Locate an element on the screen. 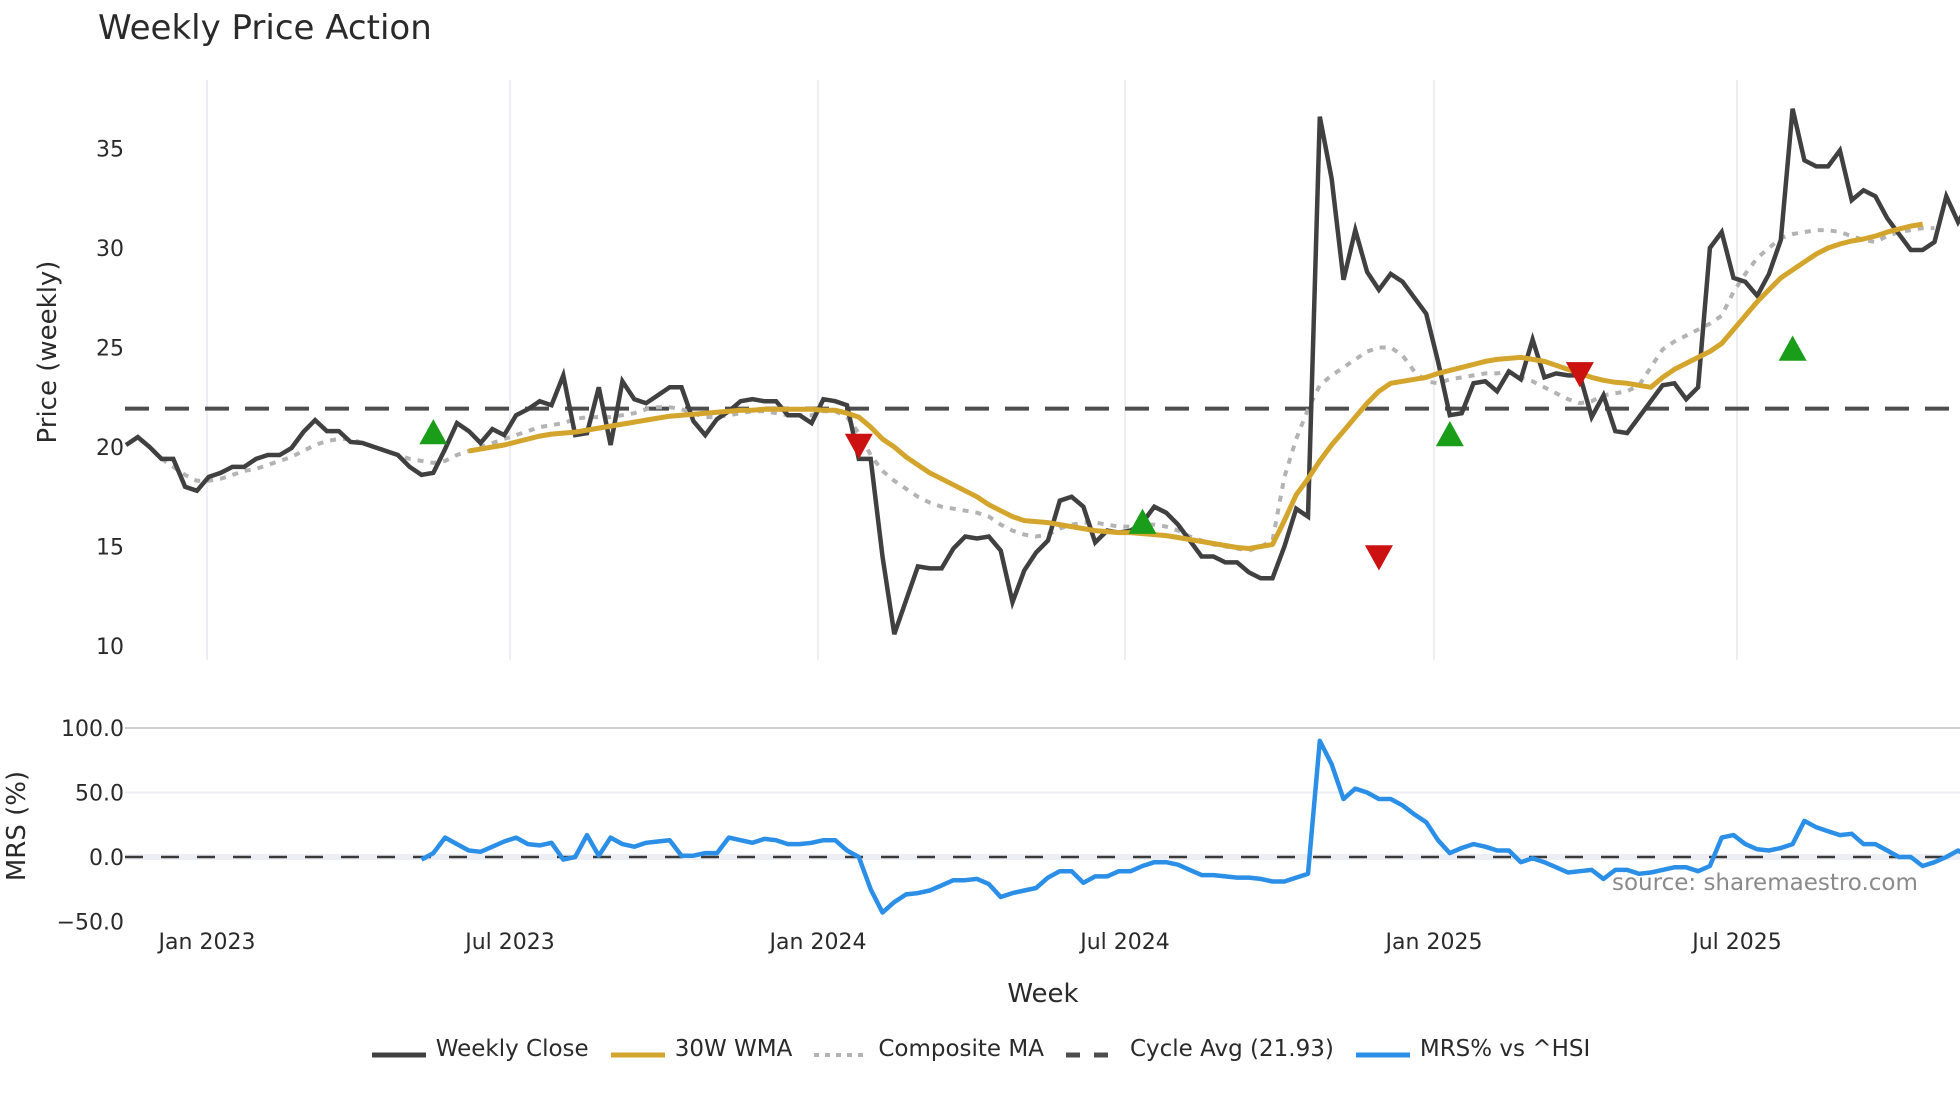  y-tick-label: 0.0 is located at coordinates (106, 858).